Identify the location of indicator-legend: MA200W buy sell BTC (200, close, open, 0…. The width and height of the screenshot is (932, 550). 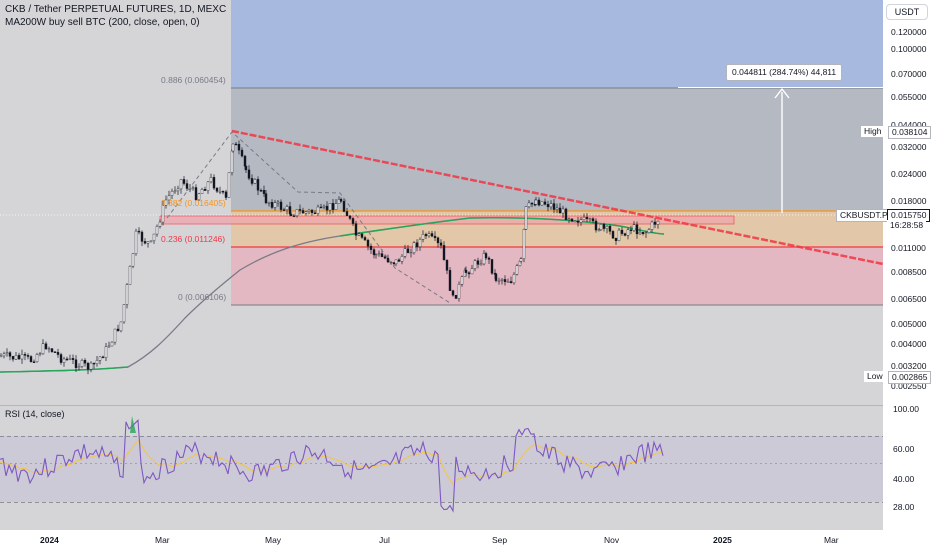
(102, 22).